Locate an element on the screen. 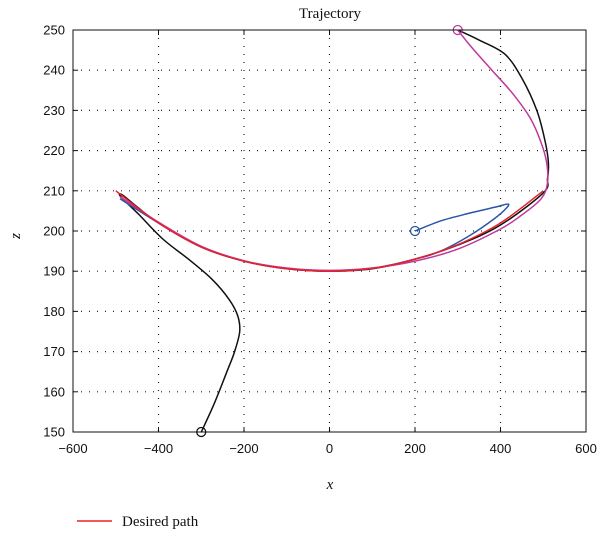  y-tick-label: 160 is located at coordinates (54, 391).